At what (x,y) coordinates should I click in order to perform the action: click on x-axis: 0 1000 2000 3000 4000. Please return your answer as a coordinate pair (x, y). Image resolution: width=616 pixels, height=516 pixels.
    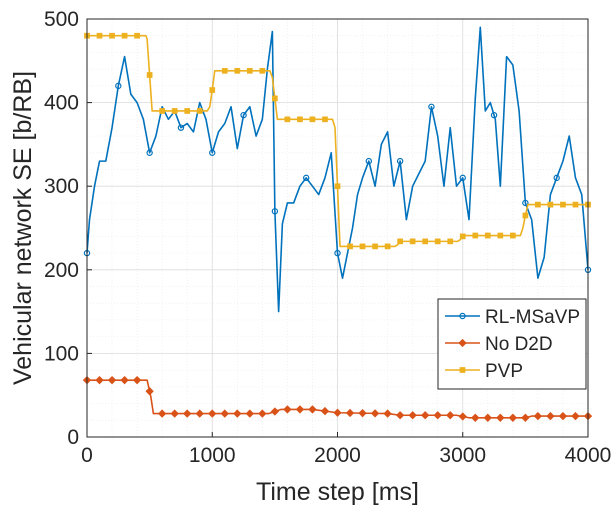
    Looking at the image, I should click on (346, 449).